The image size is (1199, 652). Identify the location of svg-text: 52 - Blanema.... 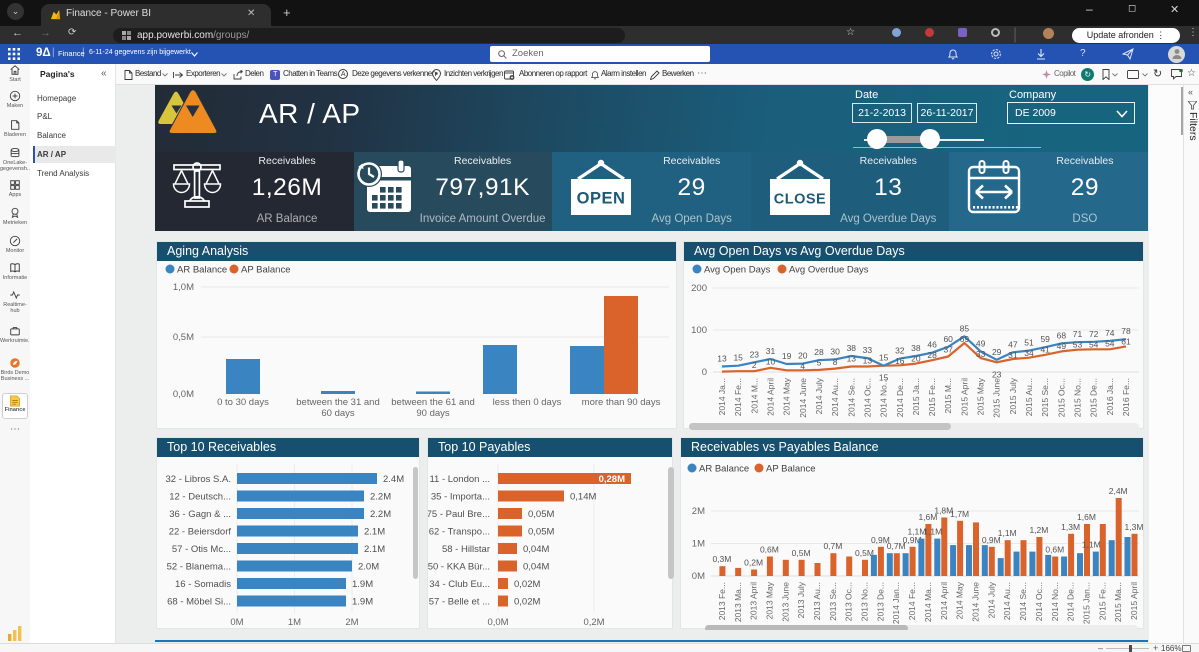
(199, 567).